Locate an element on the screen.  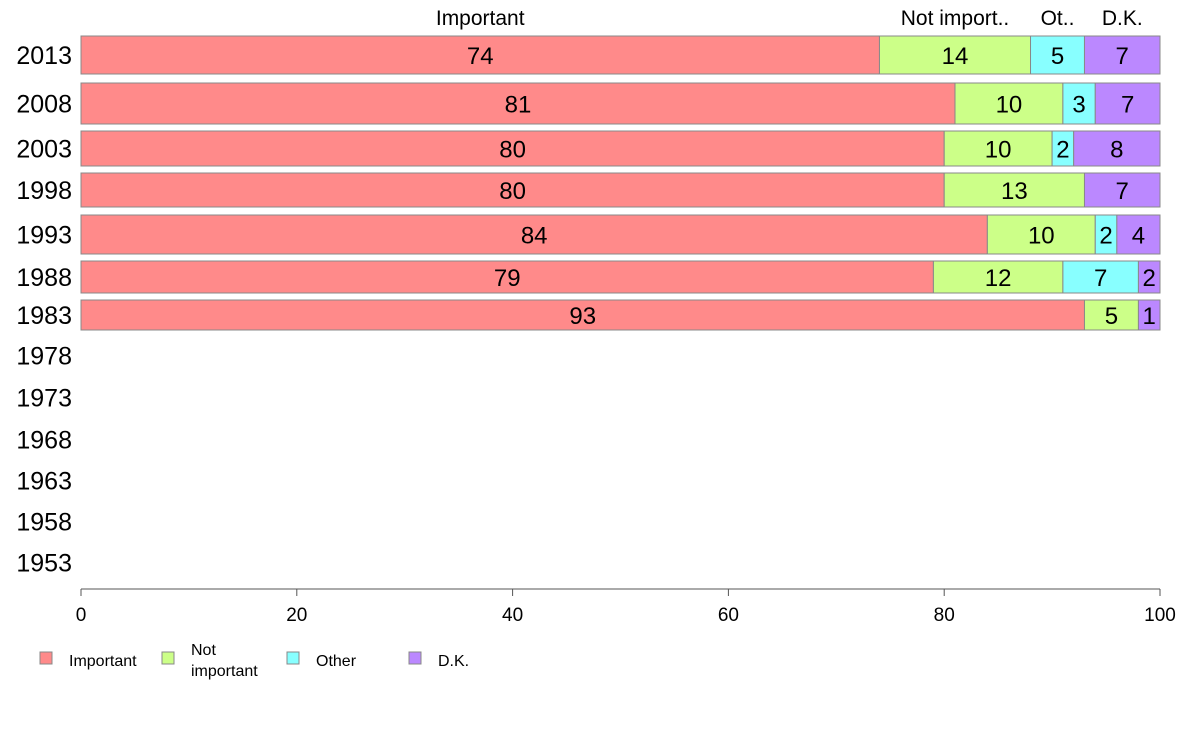
data-label-1988-important: 79 is located at coordinates (507, 278).